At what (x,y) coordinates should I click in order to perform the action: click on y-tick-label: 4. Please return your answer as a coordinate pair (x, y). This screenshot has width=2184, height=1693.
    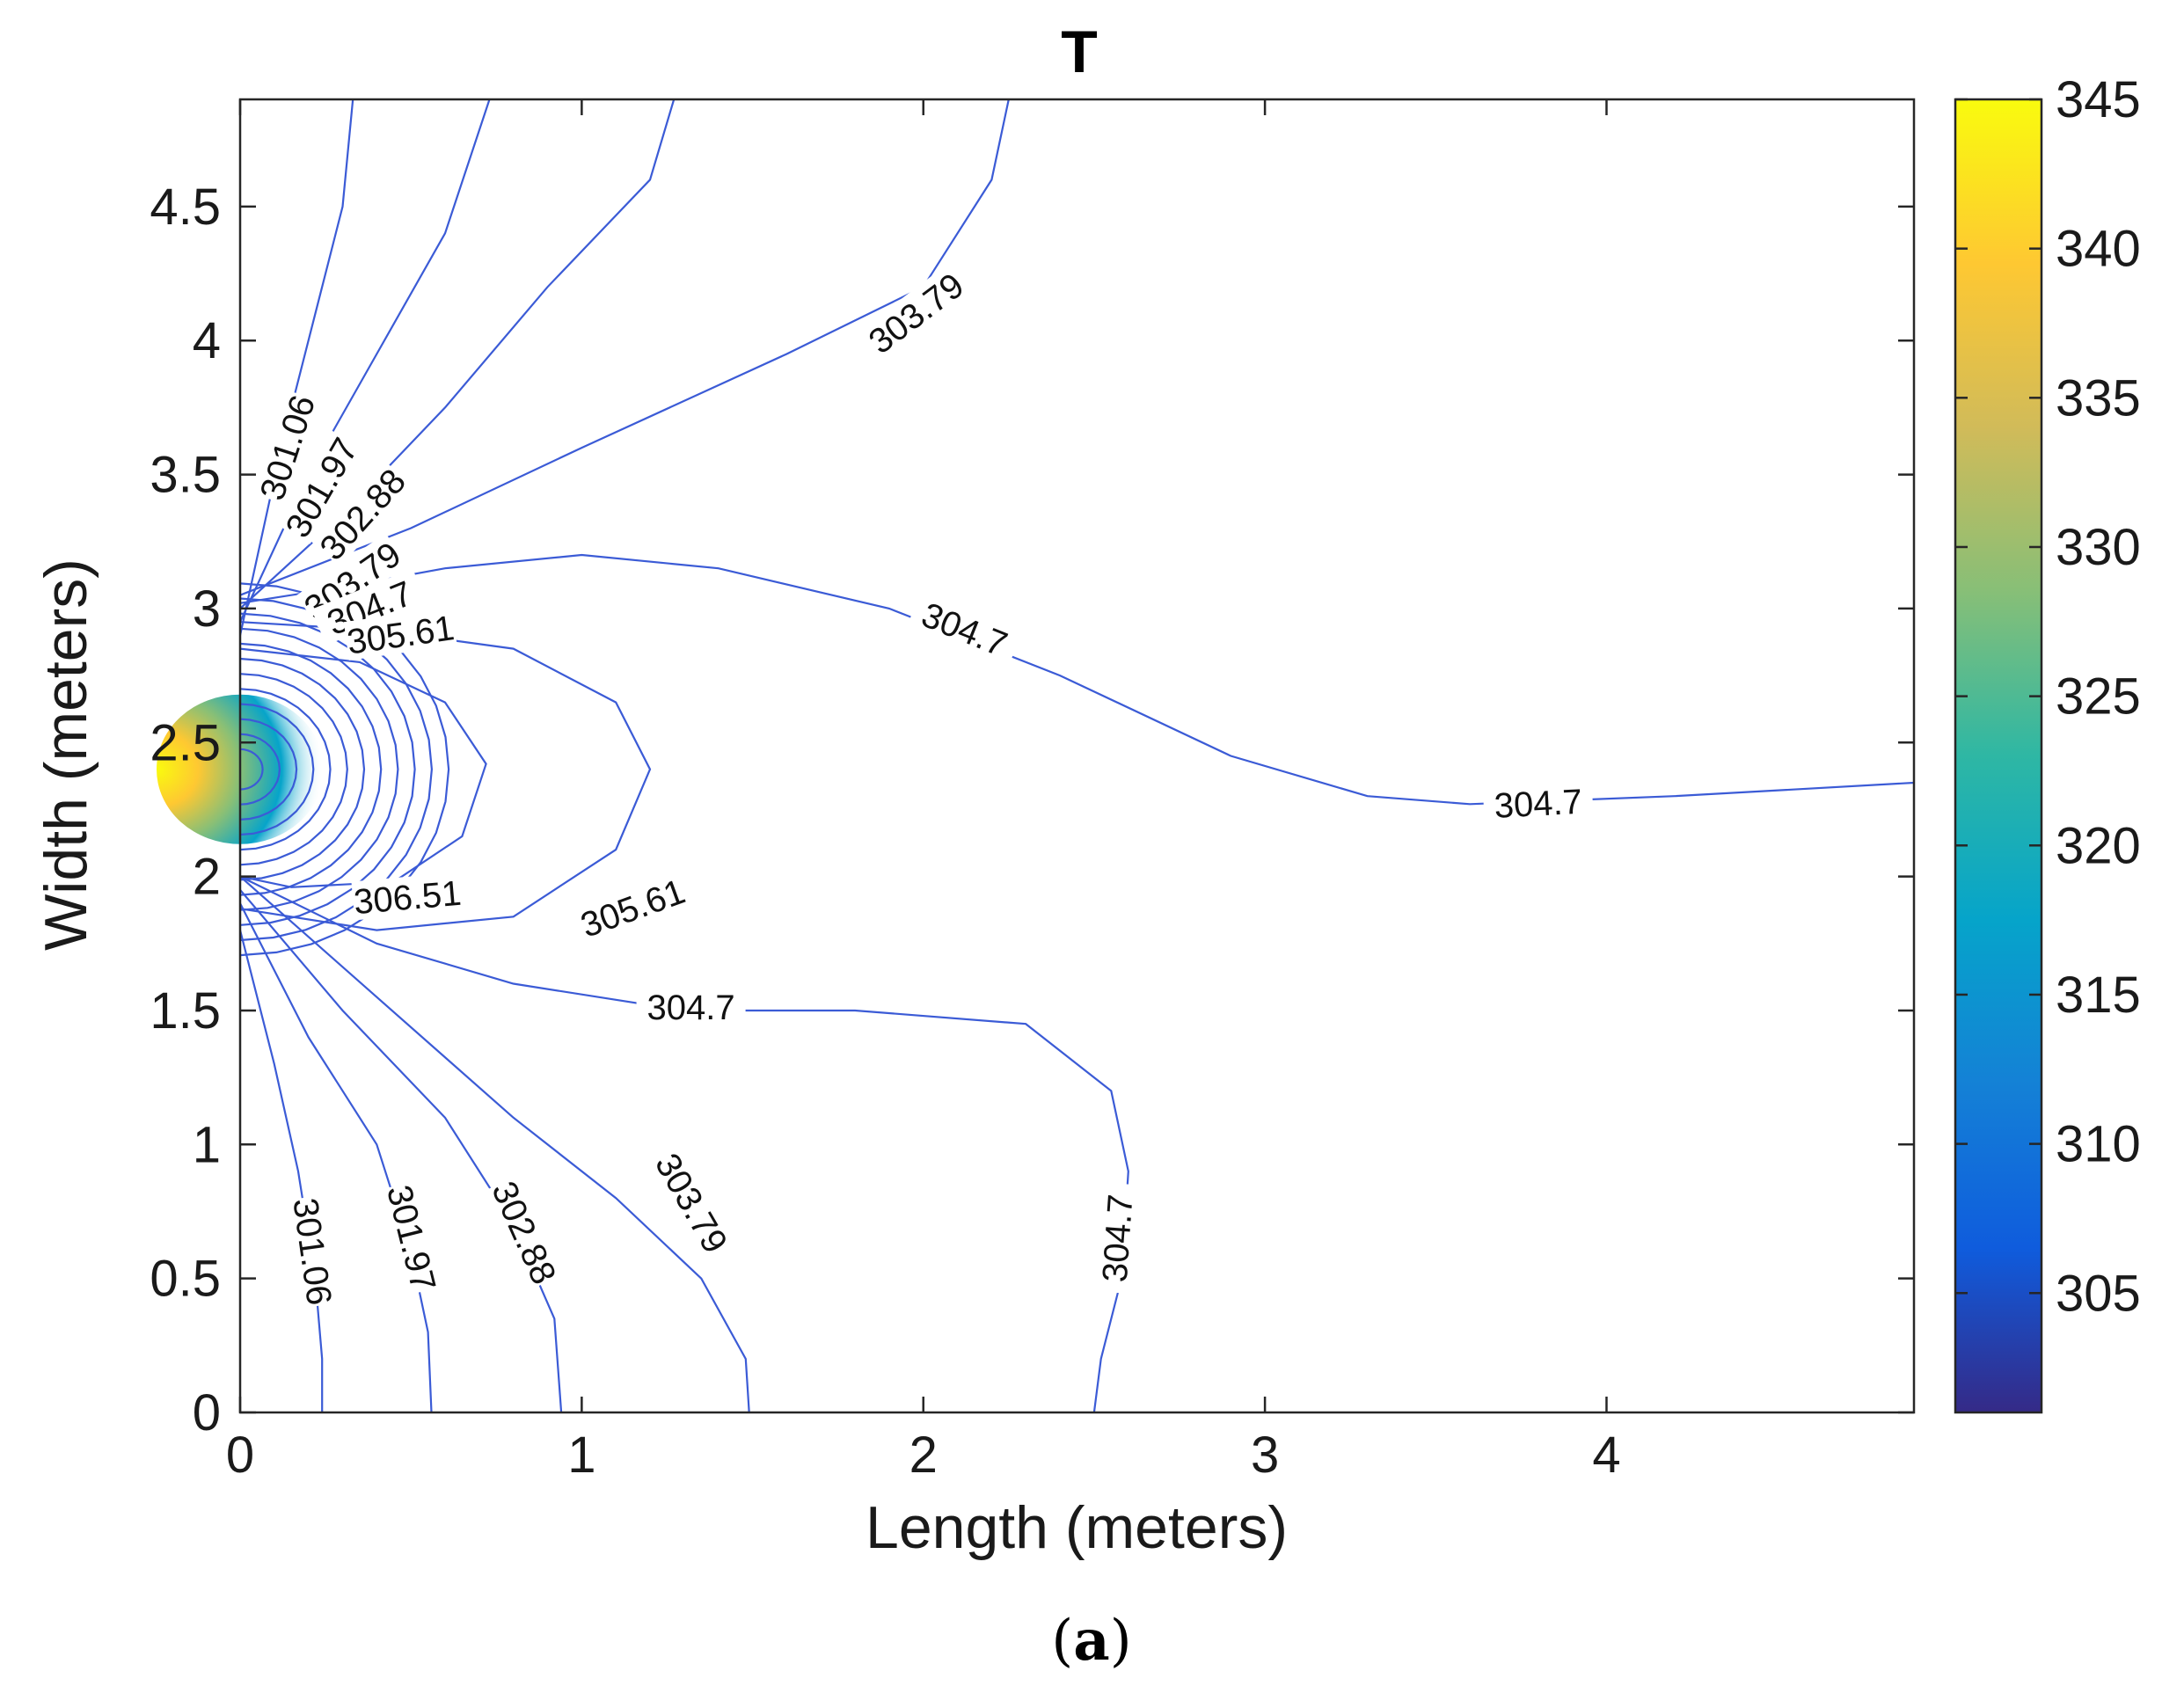
    Looking at the image, I should click on (207, 341).